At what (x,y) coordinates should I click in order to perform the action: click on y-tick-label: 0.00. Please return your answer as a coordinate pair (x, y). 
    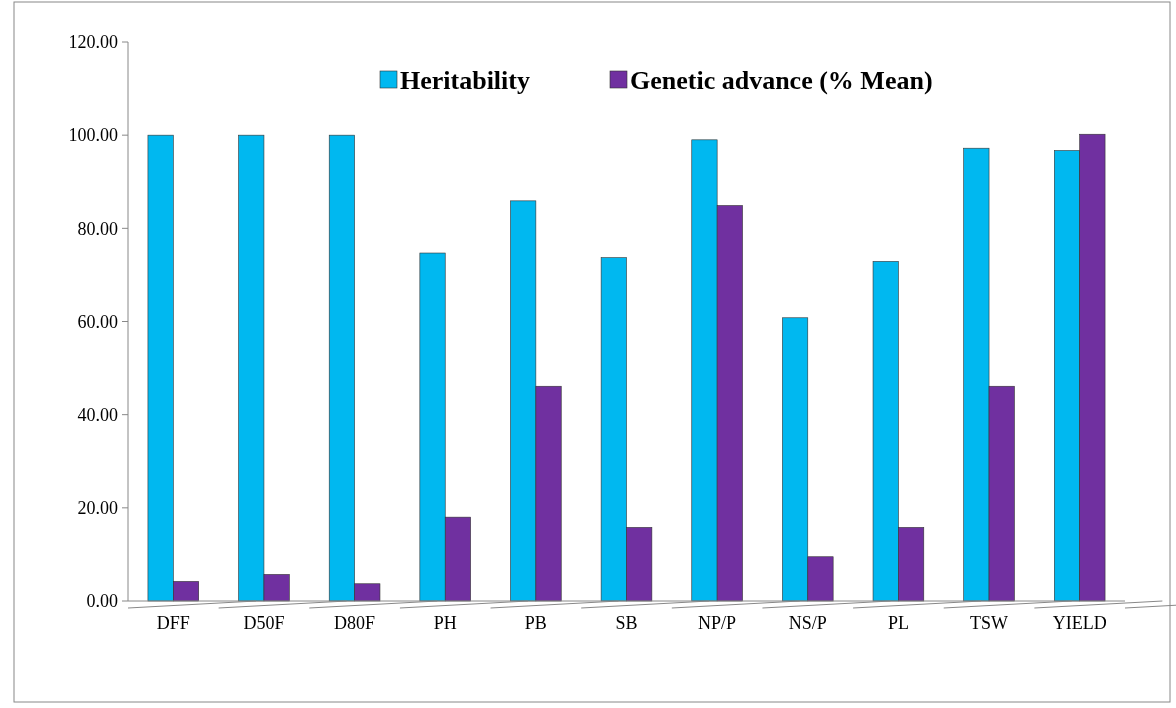
    Looking at the image, I should click on (102, 601).